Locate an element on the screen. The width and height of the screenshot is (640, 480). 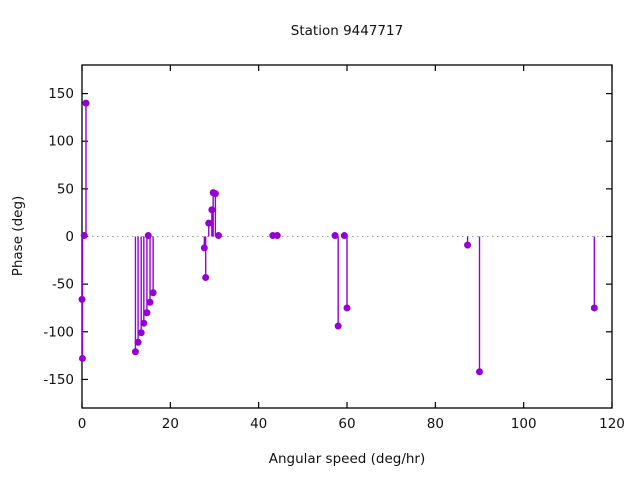
x-axis-label: Angular speed (deg/hr) is located at coordinates (347, 459).